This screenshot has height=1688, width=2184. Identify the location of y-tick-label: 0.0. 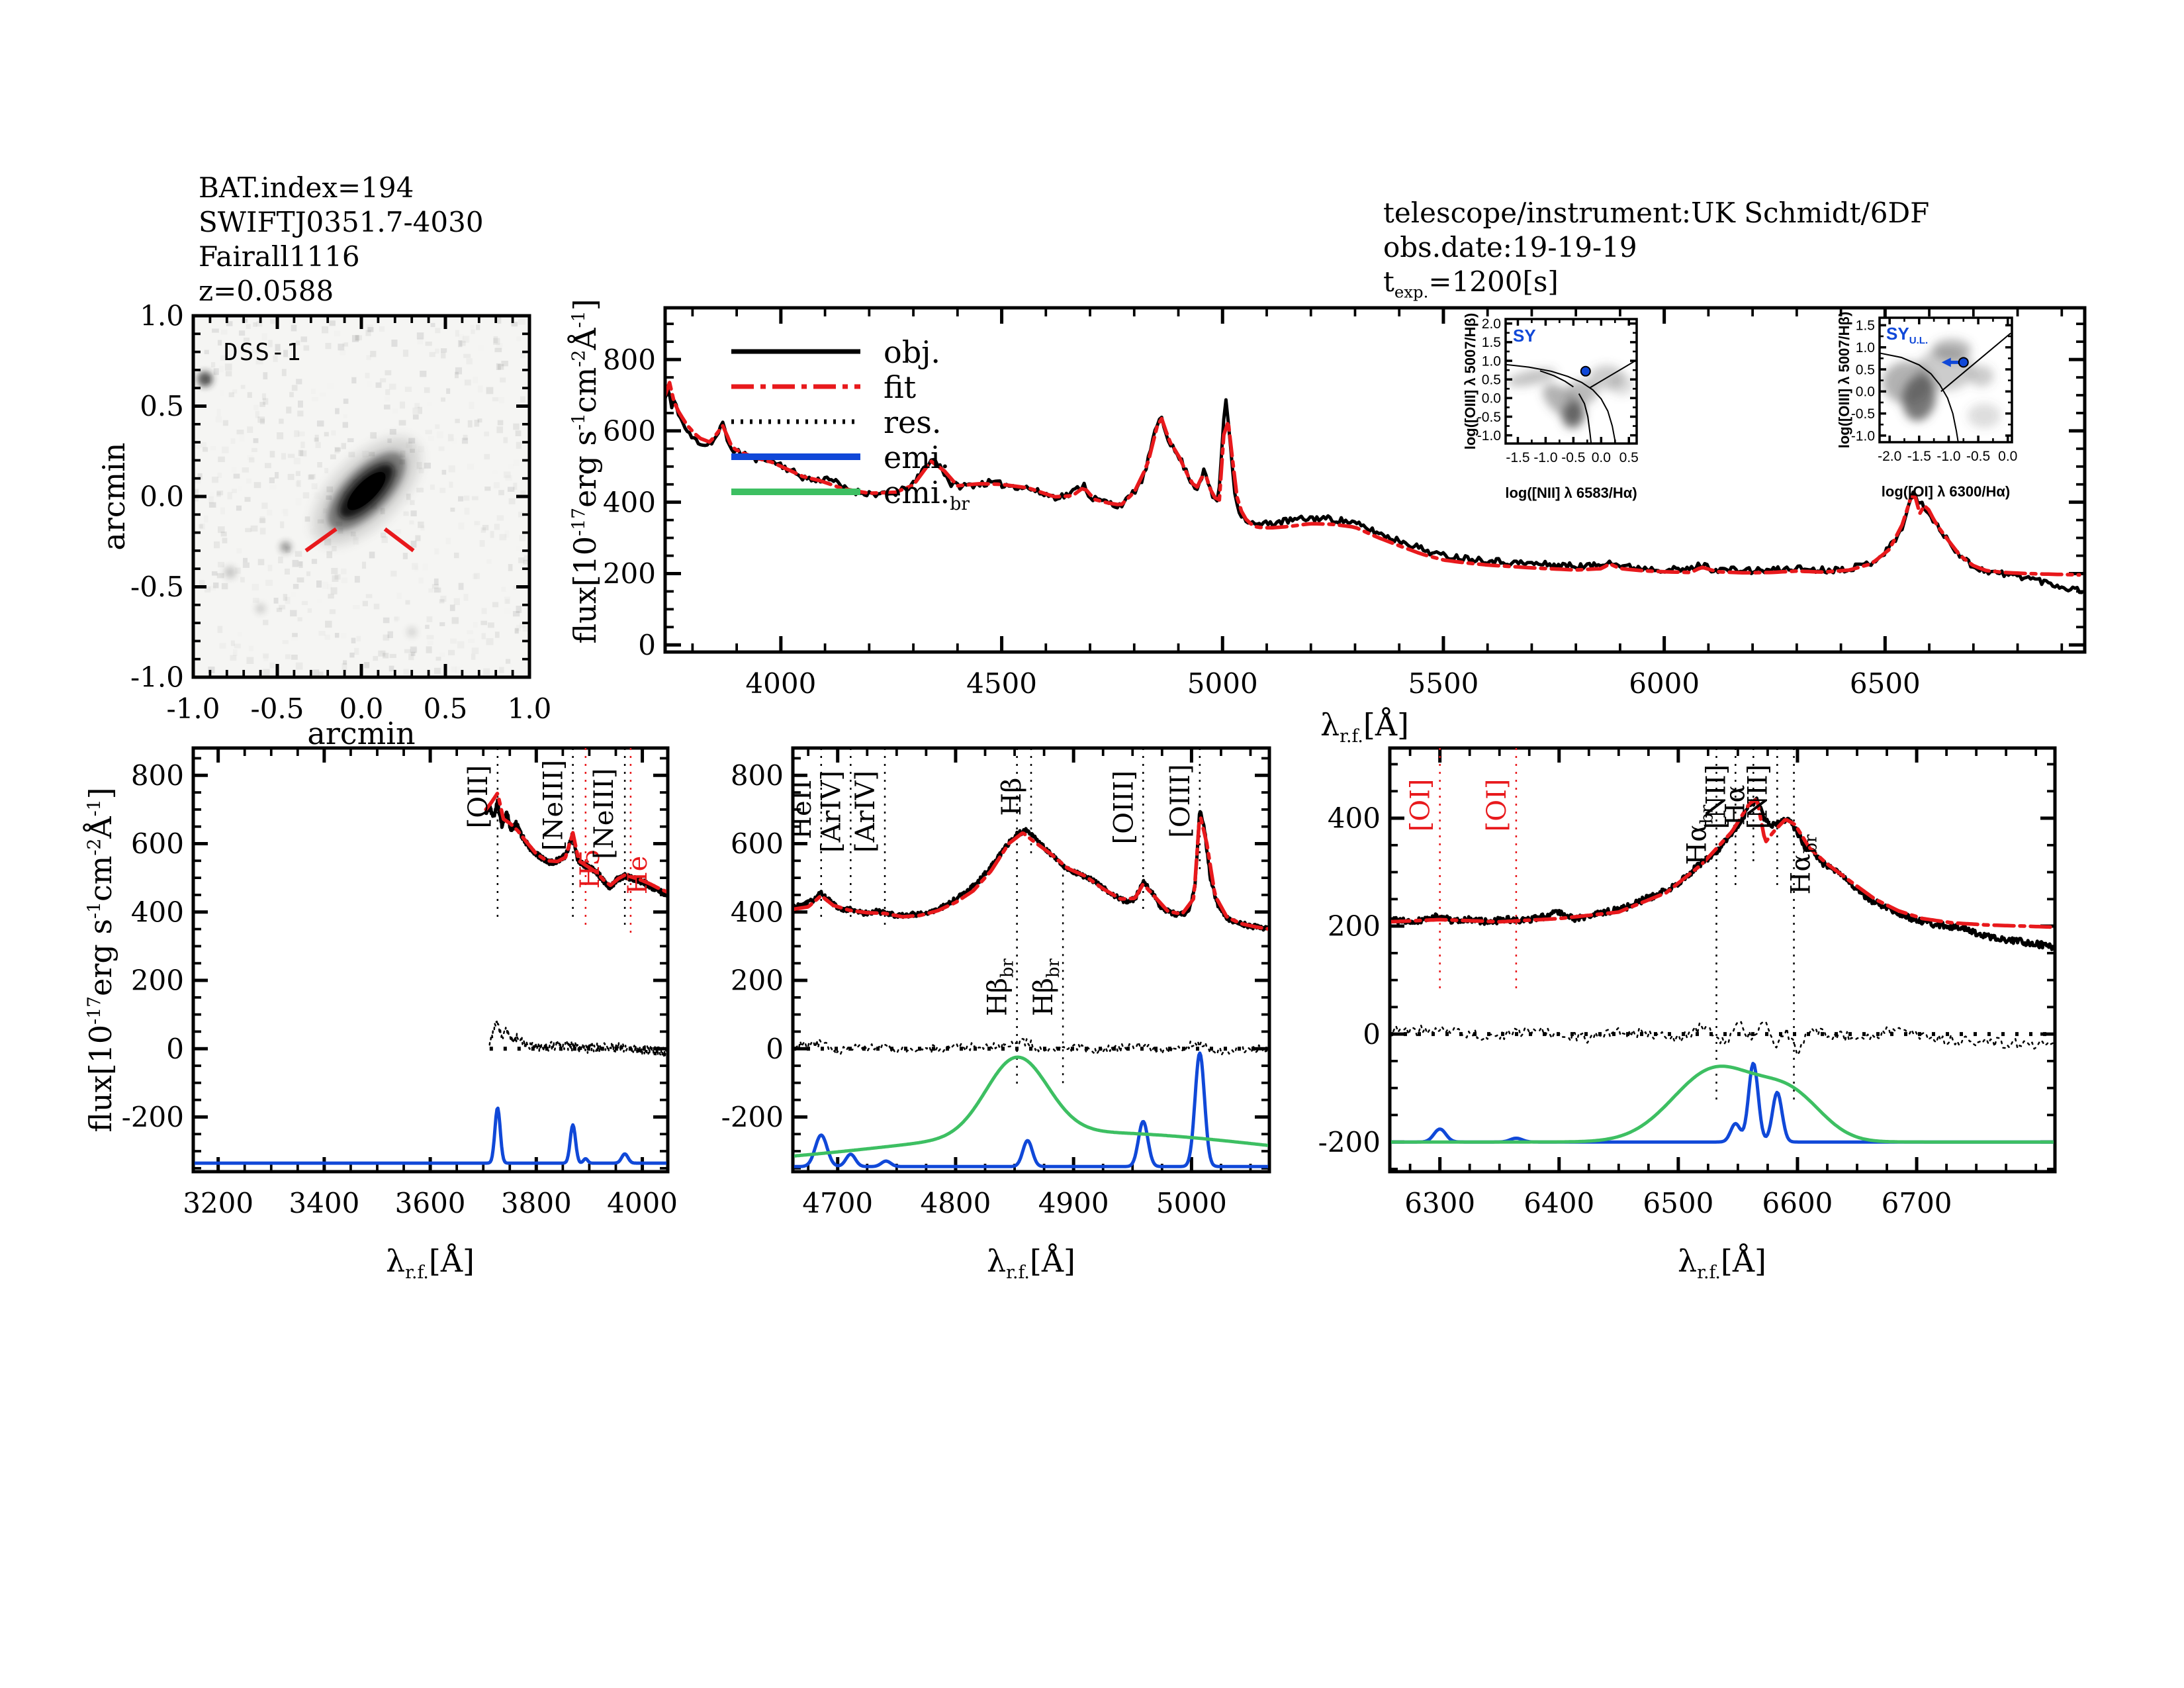
(1491, 398).